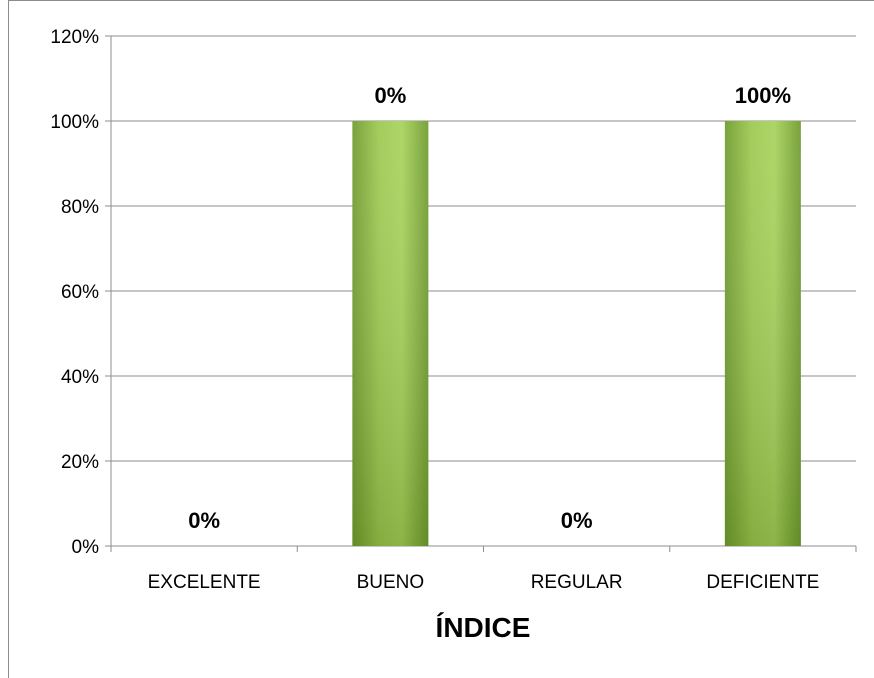 The height and width of the screenshot is (678, 874). I want to click on y-tick-label: 80%, so click(80, 207).